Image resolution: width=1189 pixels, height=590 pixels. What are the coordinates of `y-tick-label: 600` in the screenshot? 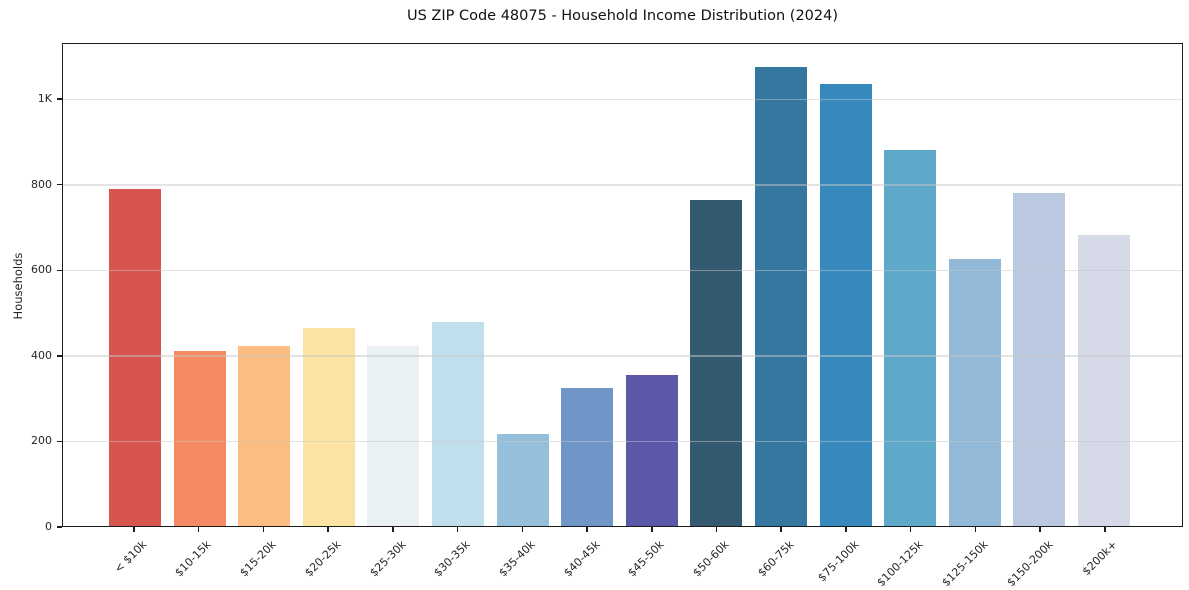 It's located at (41, 270).